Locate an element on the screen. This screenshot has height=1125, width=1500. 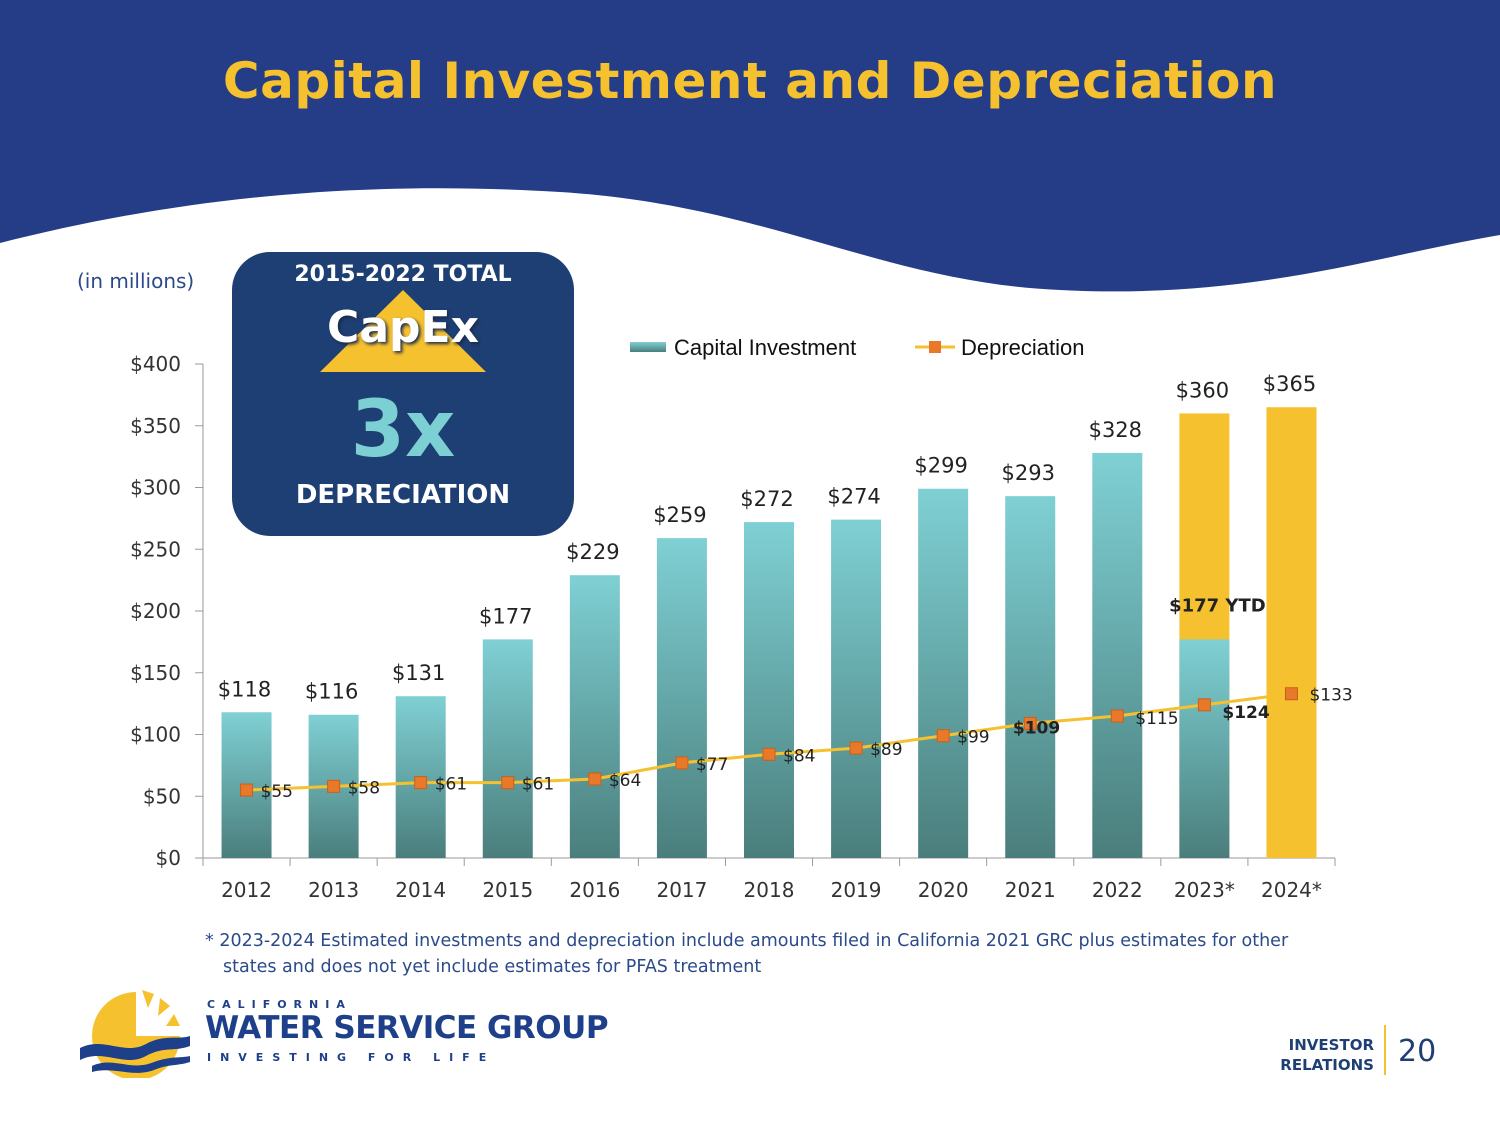
x-tick-label: 2018 is located at coordinates (769, 890).